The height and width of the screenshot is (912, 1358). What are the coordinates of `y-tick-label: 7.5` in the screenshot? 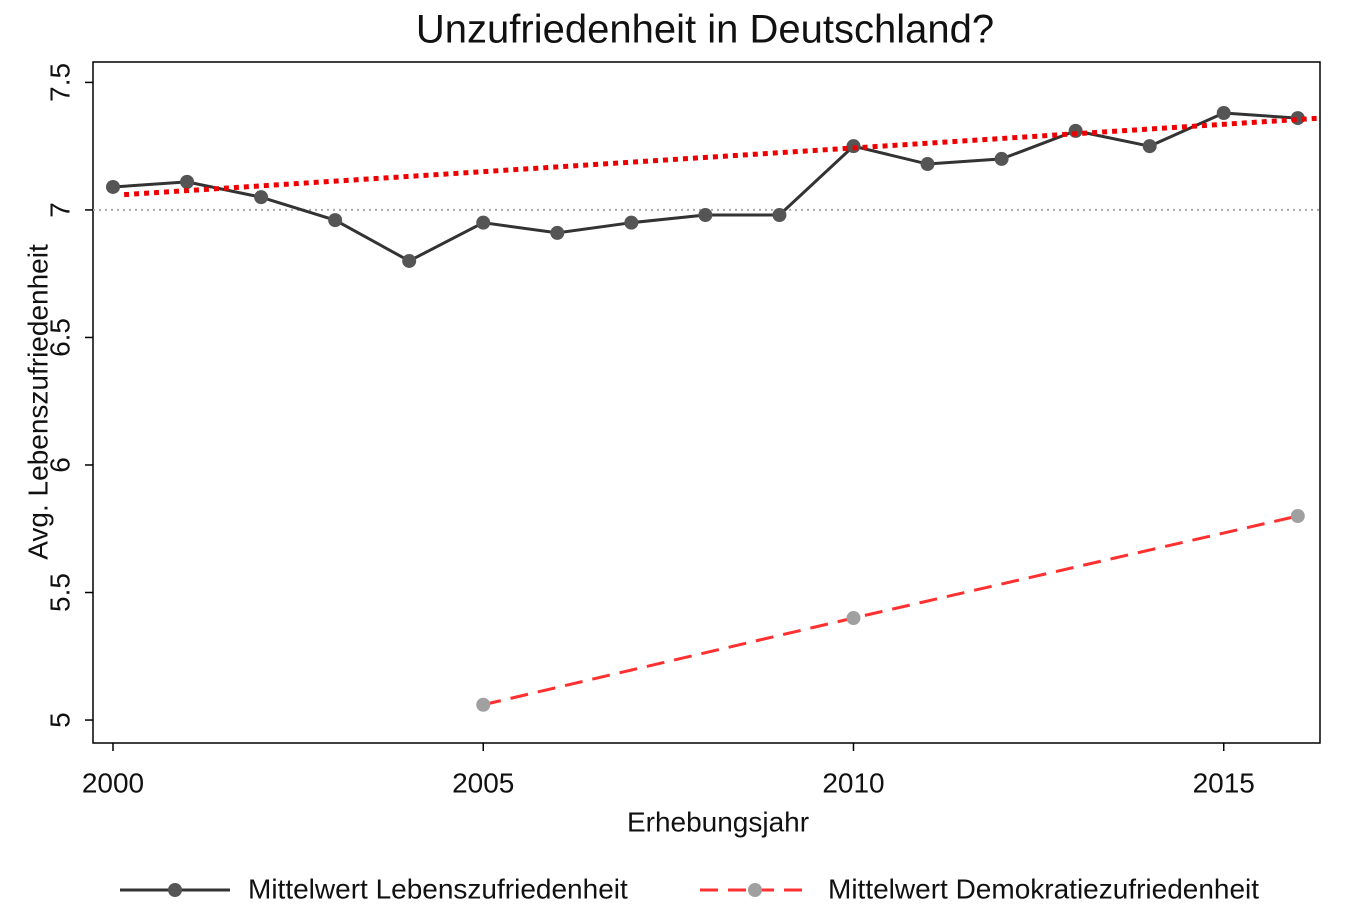 It's located at (59, 82).